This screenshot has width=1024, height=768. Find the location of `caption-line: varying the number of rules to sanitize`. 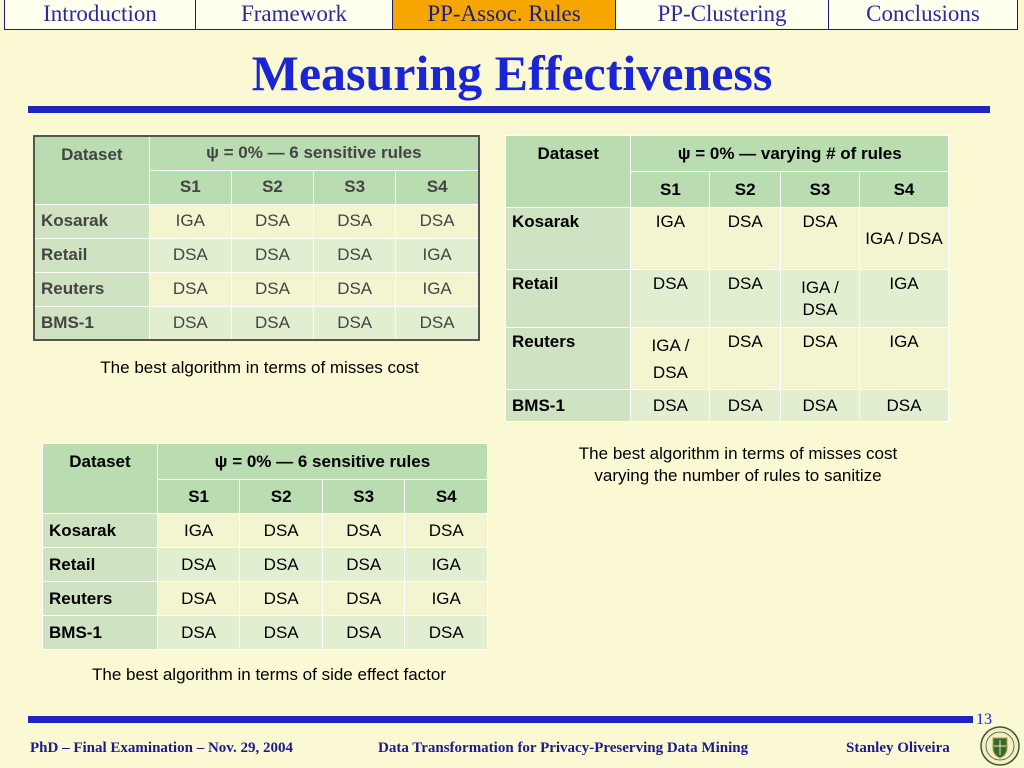

caption-line: varying the number of rules to sanitize is located at coordinates (738, 475).